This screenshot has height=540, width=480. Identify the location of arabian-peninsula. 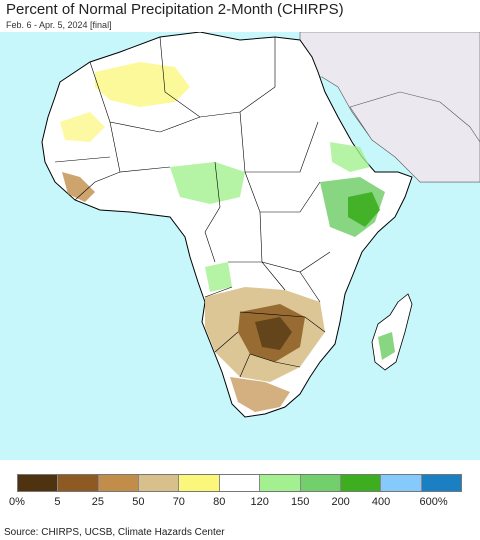
(414, 137).